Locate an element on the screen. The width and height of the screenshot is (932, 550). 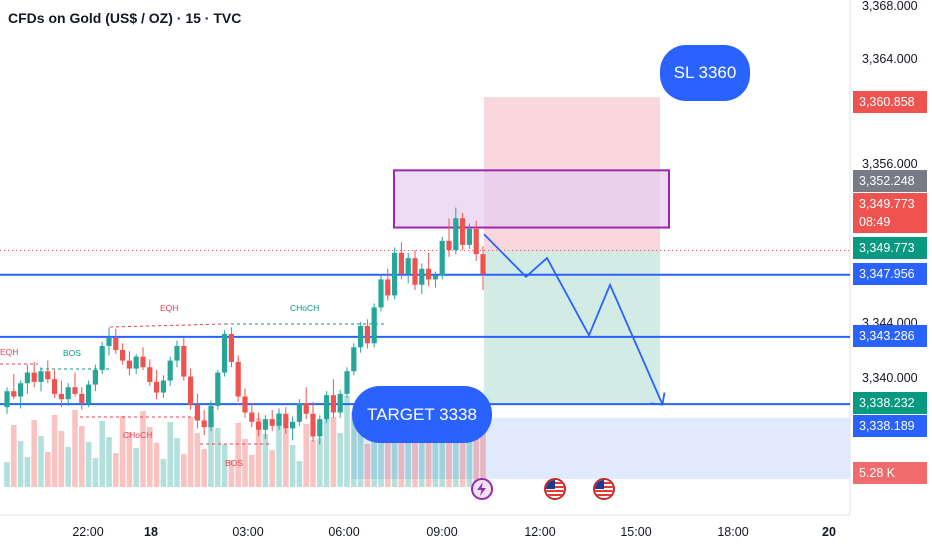
price-tag-level-3: 3,338.232 is located at coordinates (890, 403).